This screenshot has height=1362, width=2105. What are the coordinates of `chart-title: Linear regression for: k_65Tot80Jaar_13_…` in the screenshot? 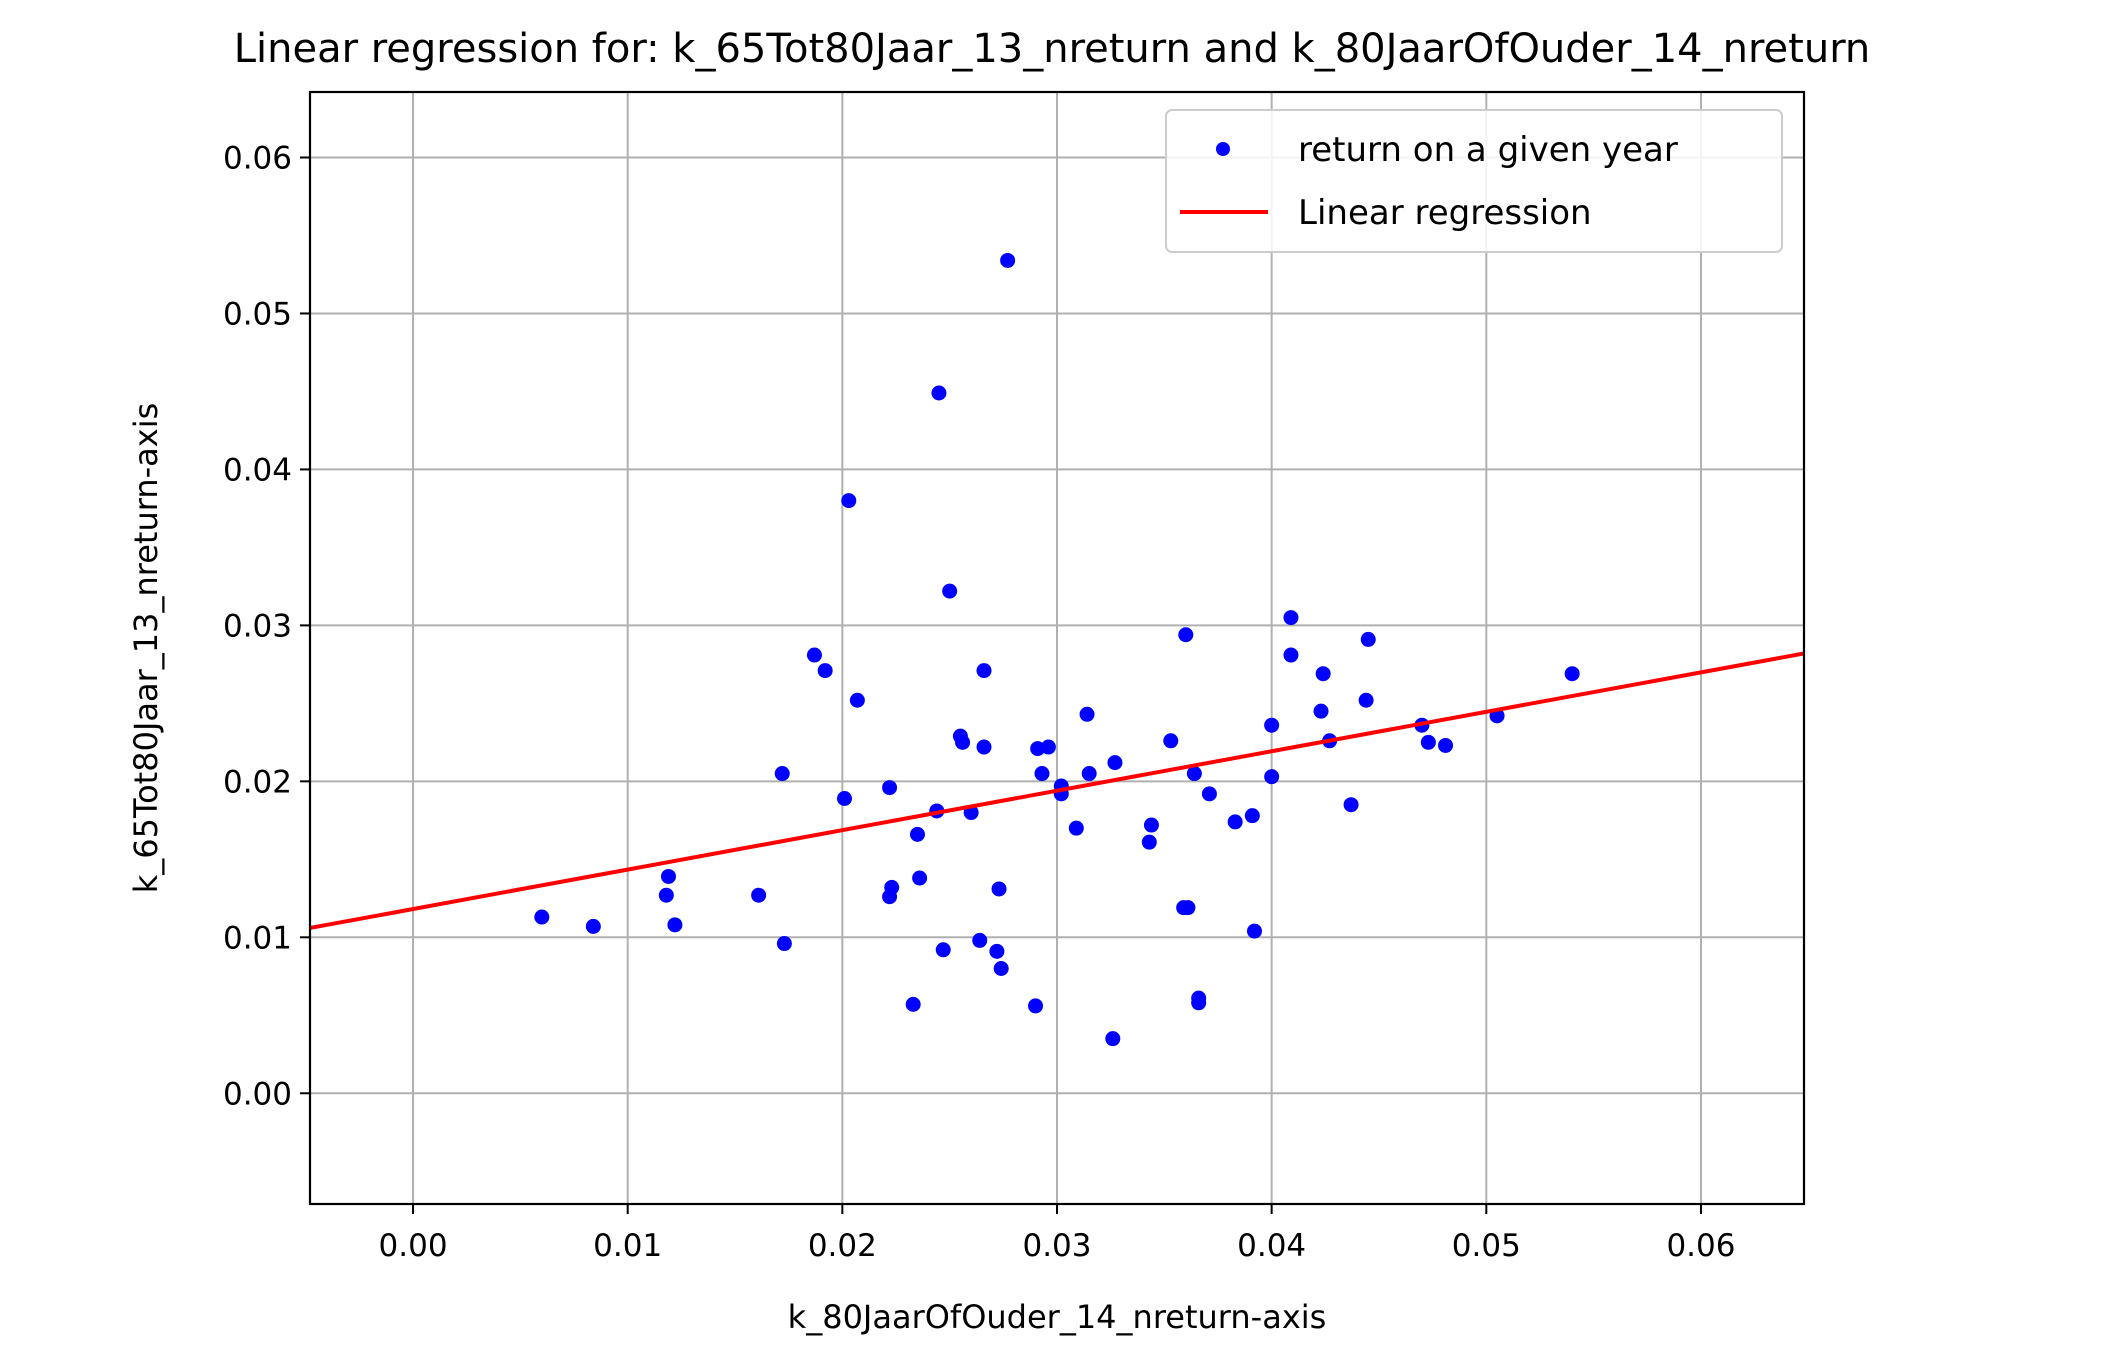 It's located at (1052, 49).